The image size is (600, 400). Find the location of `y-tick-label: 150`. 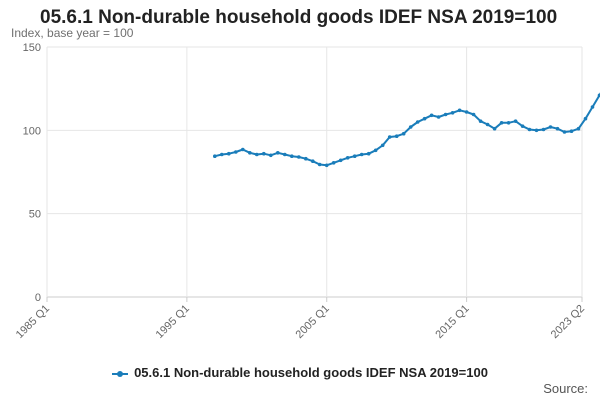

y-tick-label: 150 is located at coordinates (32, 48).